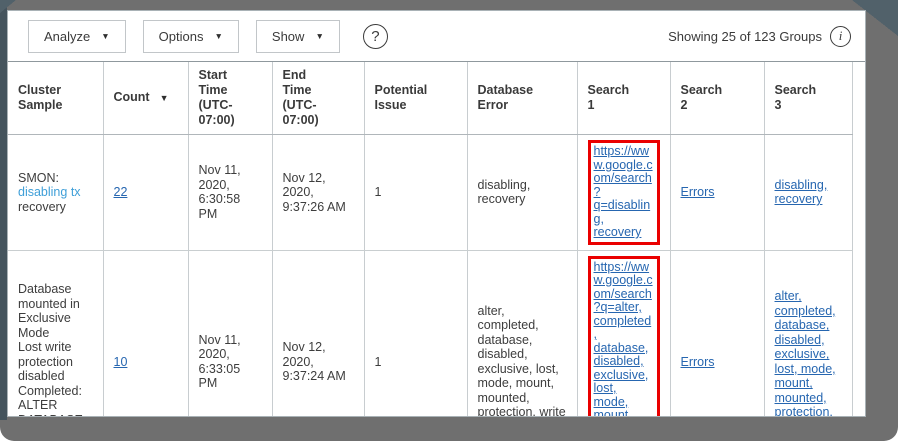 The image size is (898, 441). Describe the element at coordinates (219, 192) in the screenshot. I see `cell-text: Nov 11, 2020, 6:30:58 PM` at that location.